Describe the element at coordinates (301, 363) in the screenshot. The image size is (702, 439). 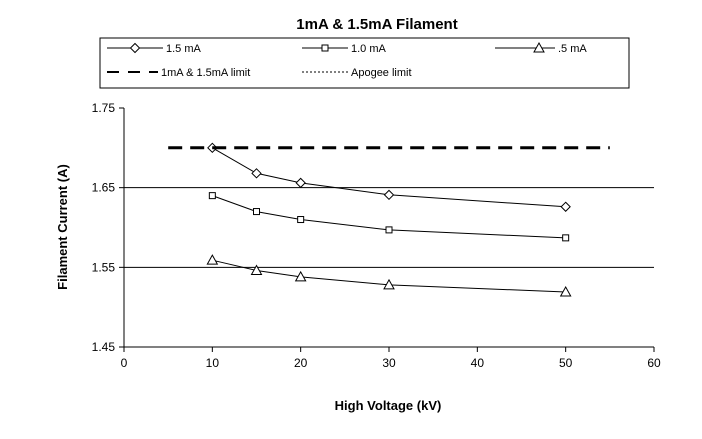
I see `x-tick-label-2: 20` at that location.